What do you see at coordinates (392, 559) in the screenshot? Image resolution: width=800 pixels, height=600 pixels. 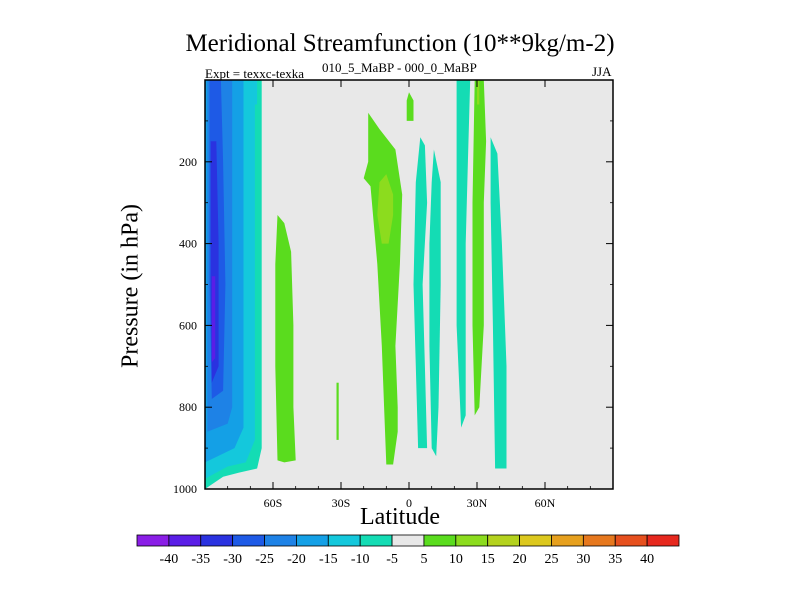 I see `colorbar-label-7: -5` at bounding box center [392, 559].